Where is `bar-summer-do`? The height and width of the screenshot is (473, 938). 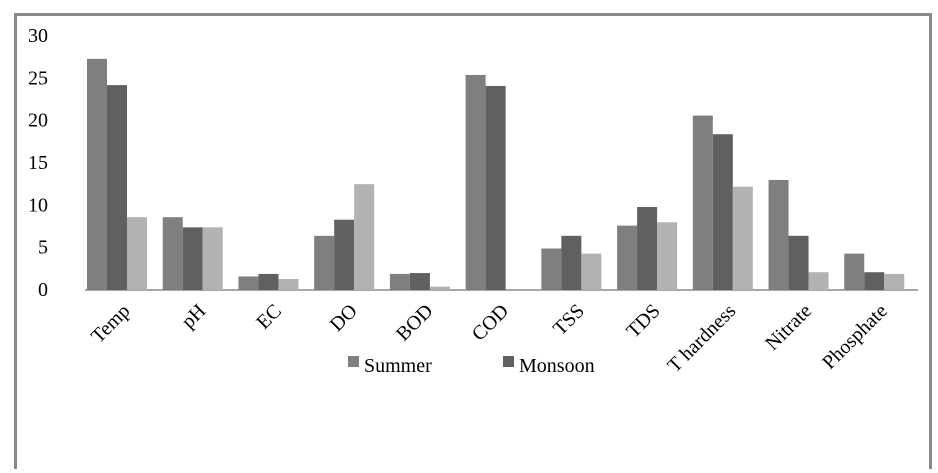 bar-summer-do is located at coordinates (324, 262).